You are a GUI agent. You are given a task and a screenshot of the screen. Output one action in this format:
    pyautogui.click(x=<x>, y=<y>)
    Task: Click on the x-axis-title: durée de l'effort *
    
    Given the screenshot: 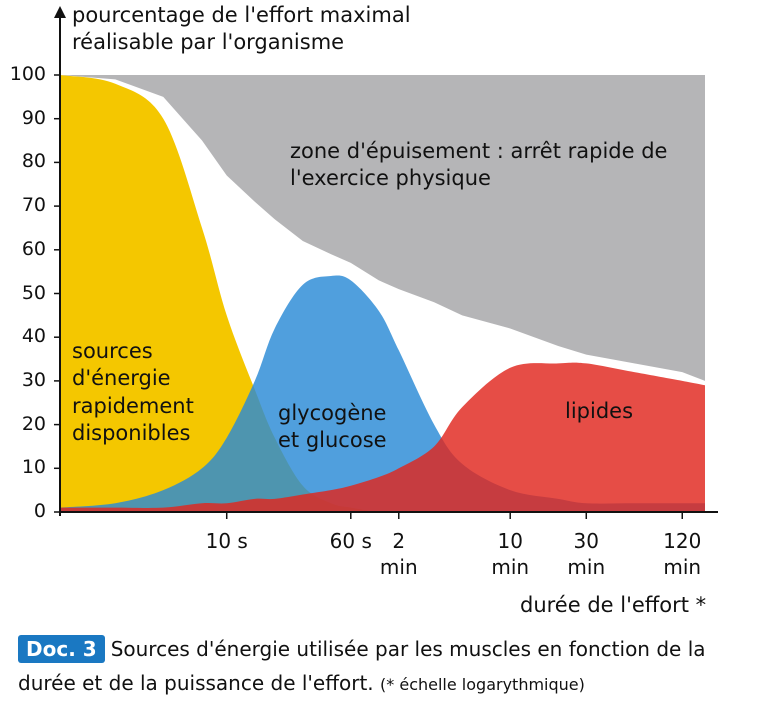 What is the action you would take?
    pyautogui.click(x=613, y=605)
    